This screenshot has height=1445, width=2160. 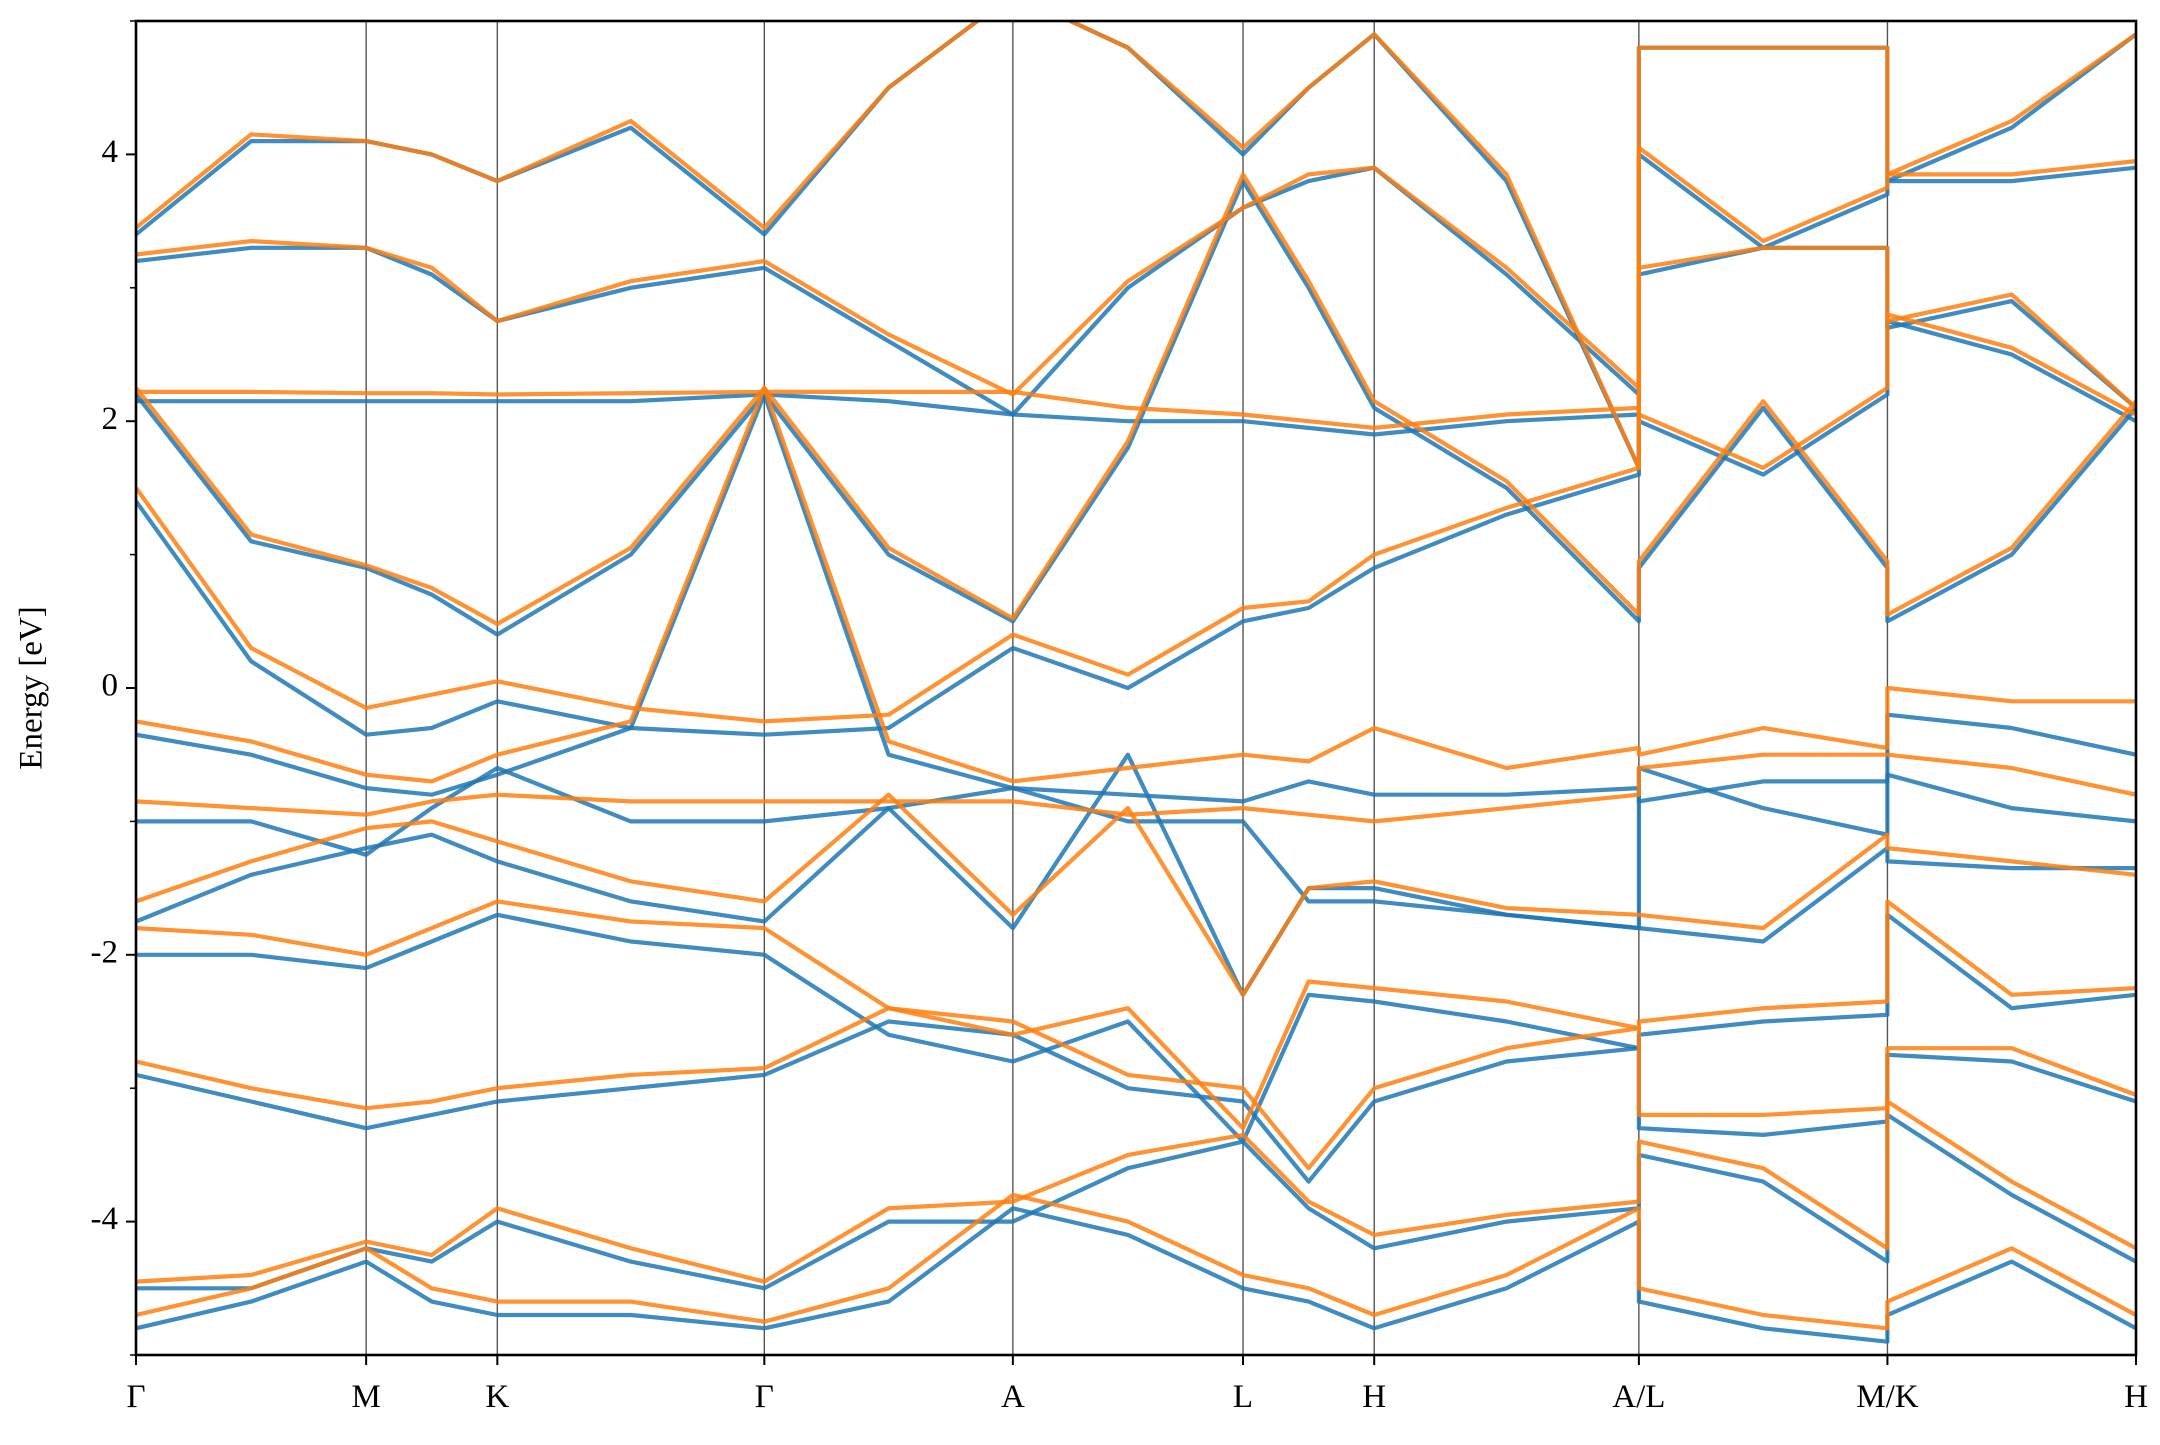 What do you see at coordinates (1638, 1397) in the screenshot?
I see `x-tick-label: A/L` at bounding box center [1638, 1397].